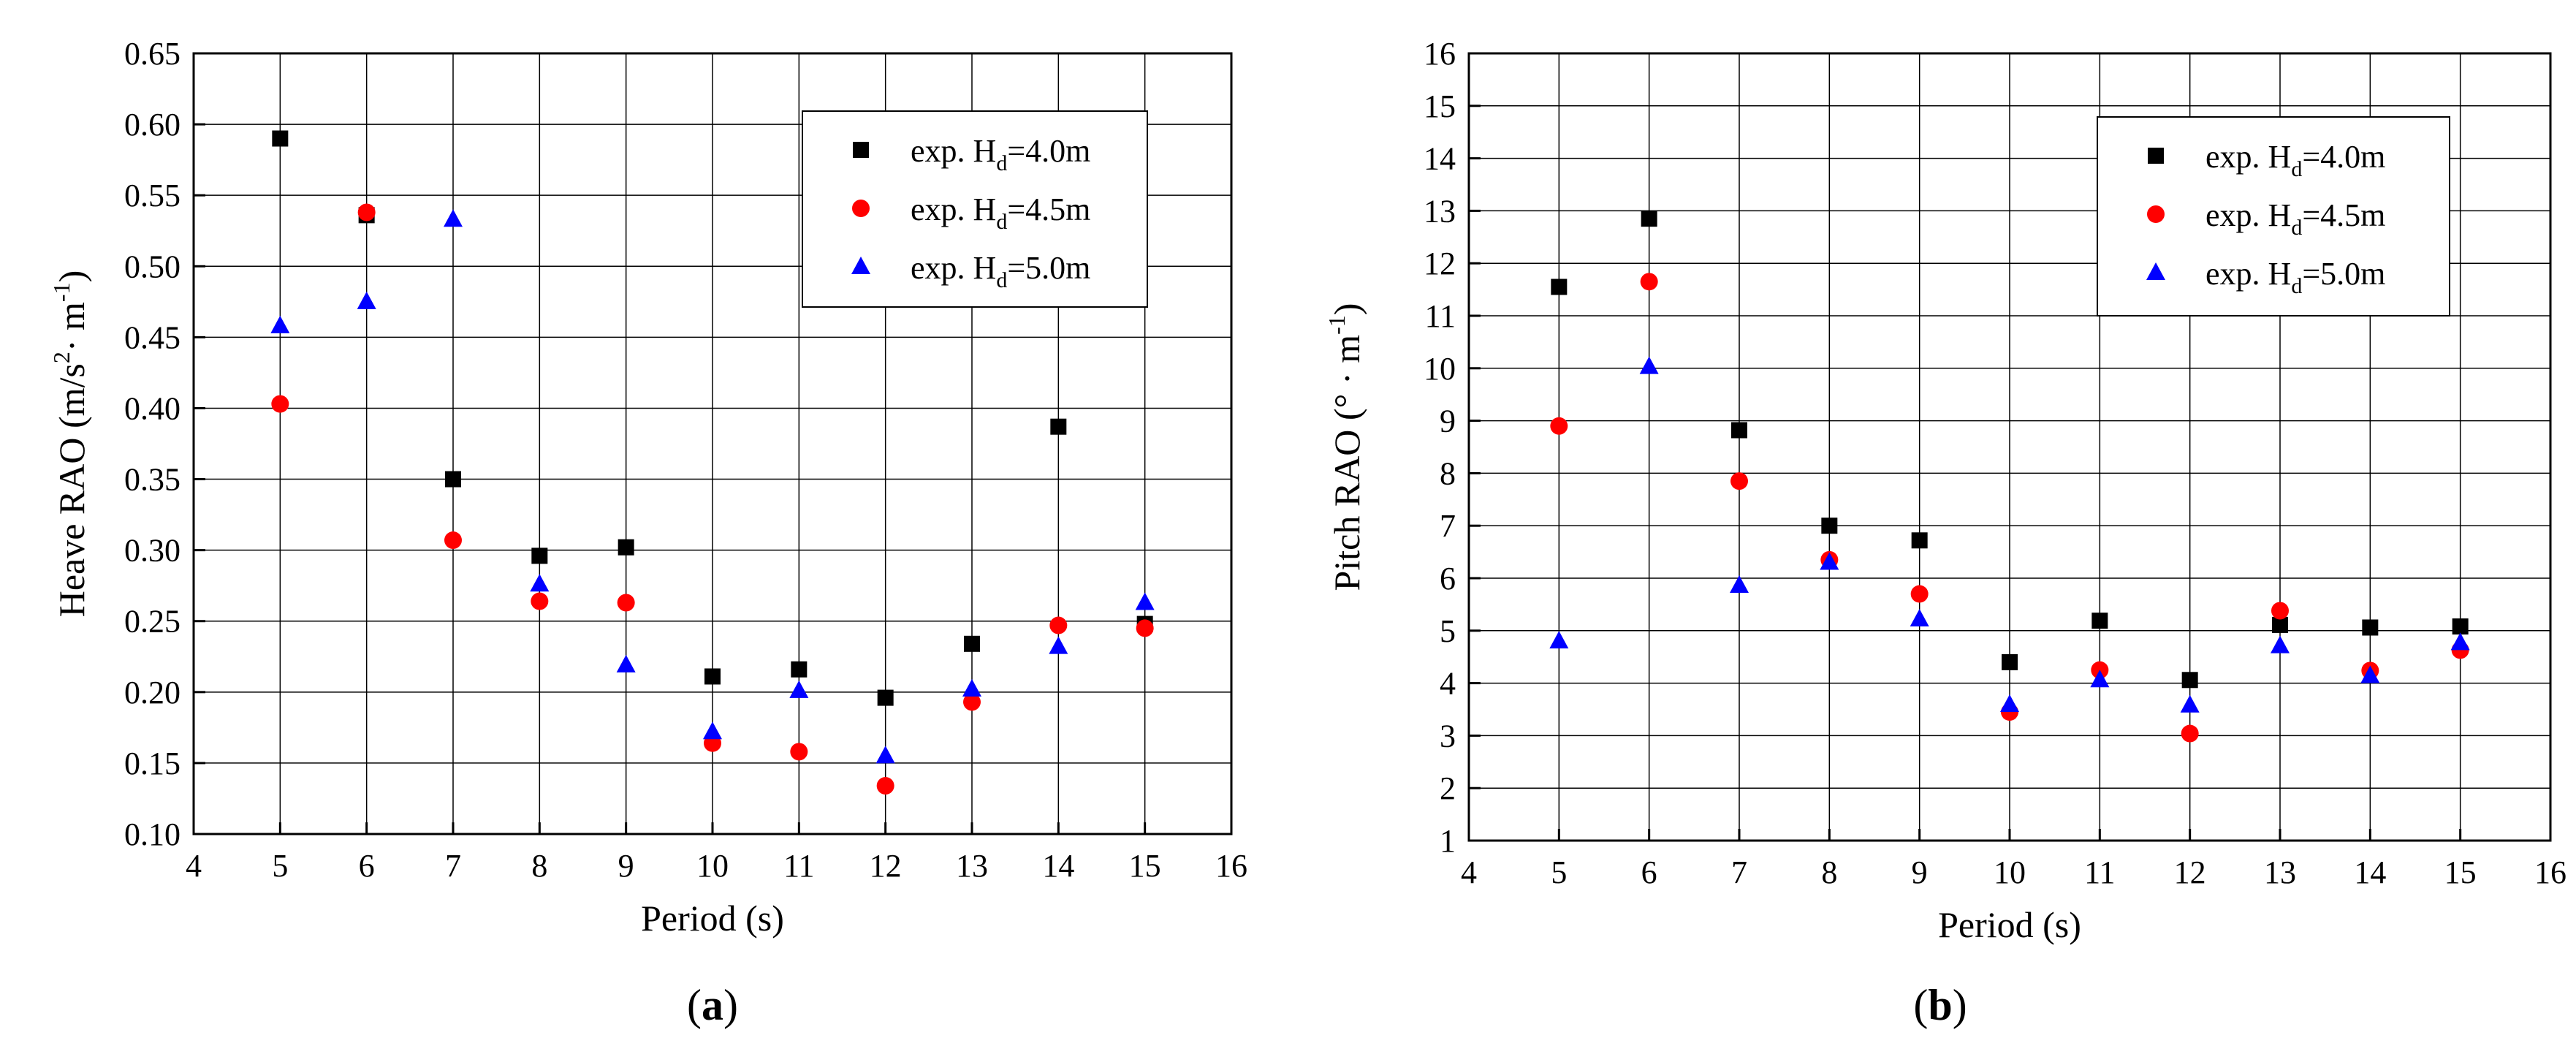 This screenshot has width=2576, height=1046. Describe the element at coordinates (152, 622) in the screenshot. I see `y-tick-label: 0.25` at that location.